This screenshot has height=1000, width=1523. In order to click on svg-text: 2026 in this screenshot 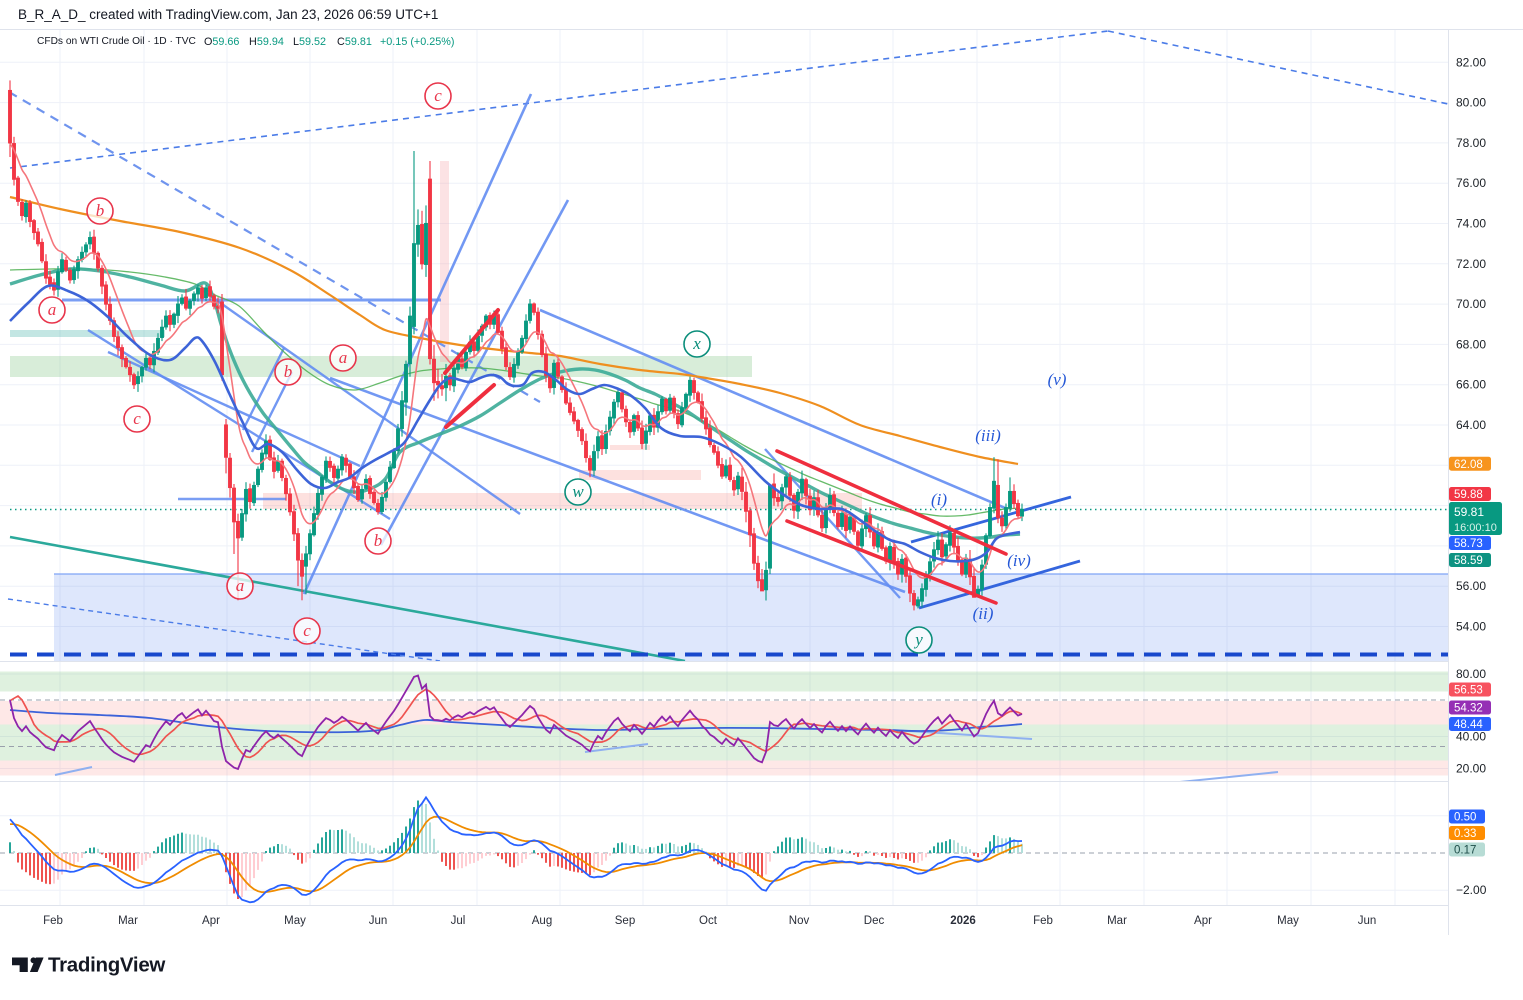, I will do `click(963, 921)`.